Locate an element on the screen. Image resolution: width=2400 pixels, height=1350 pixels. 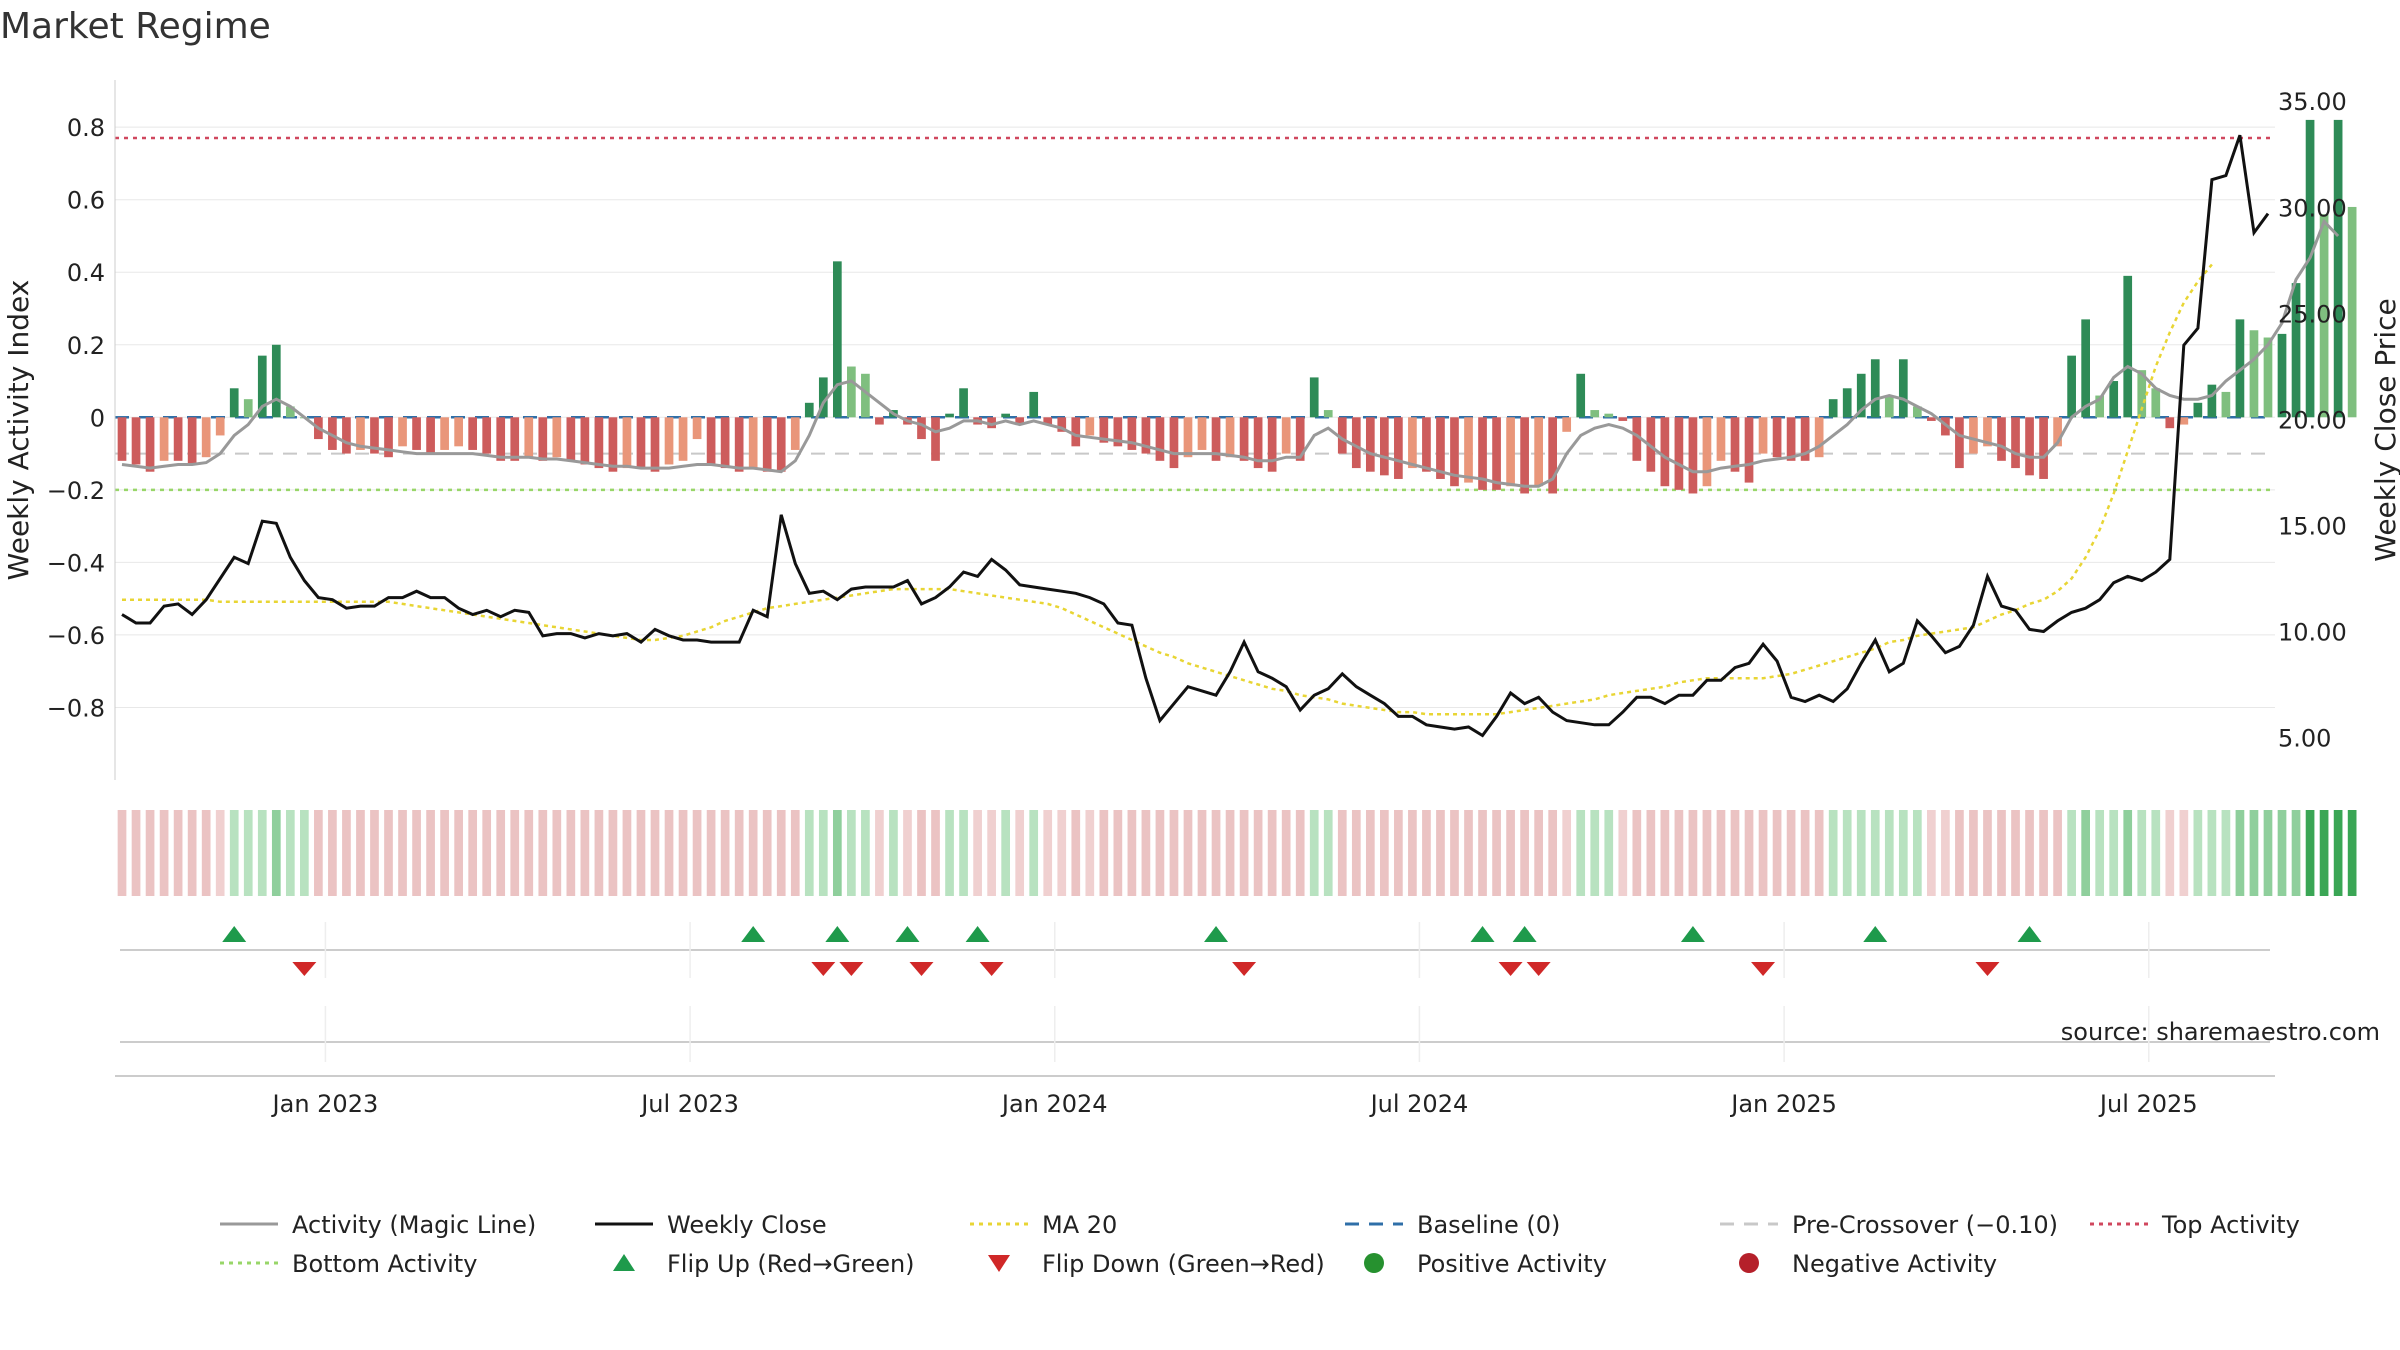
legend-item: Pre-Crossover (−0.10) is located at coordinates (1889, 1225).